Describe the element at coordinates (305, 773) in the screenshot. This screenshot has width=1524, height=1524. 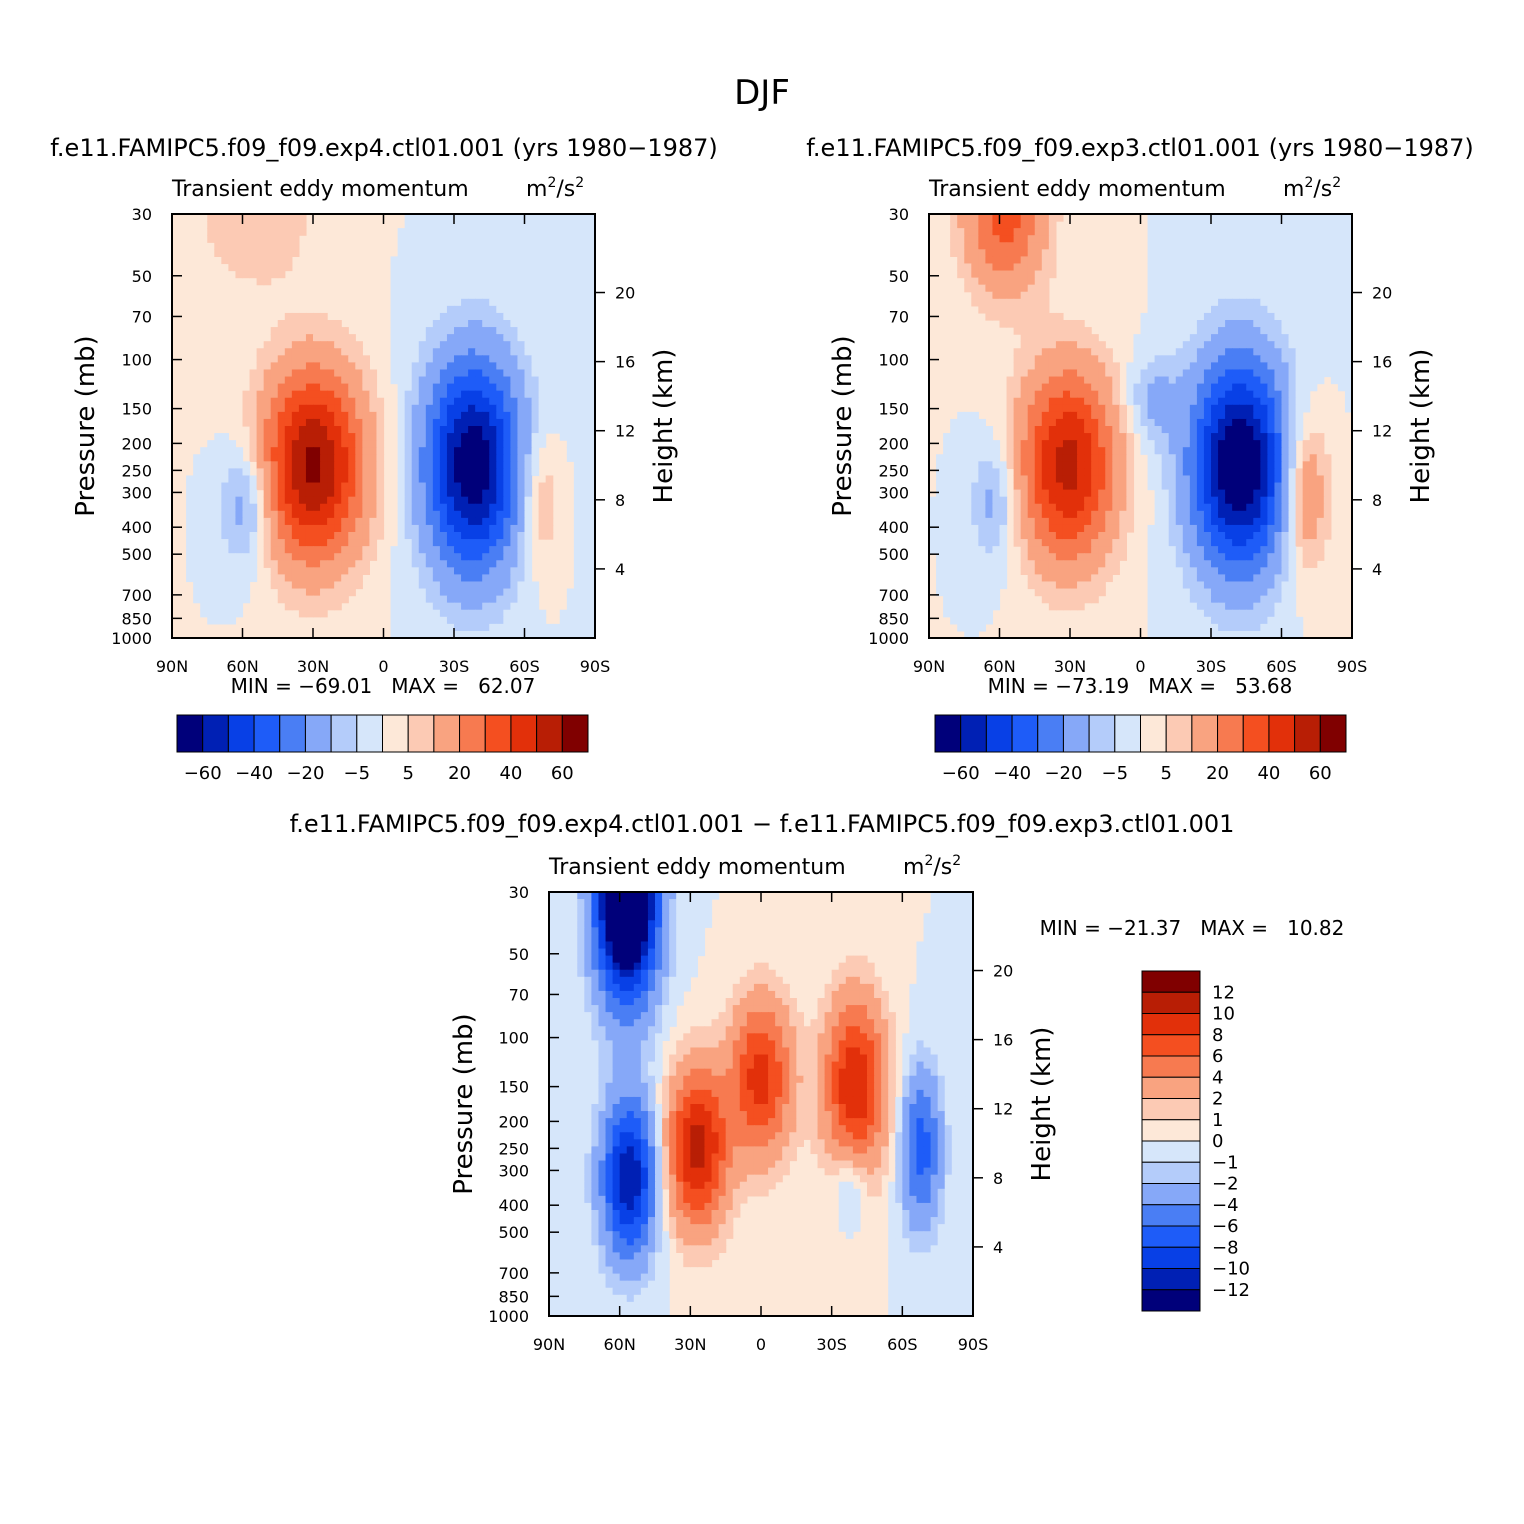
I see `colorbar-label: −20` at that location.